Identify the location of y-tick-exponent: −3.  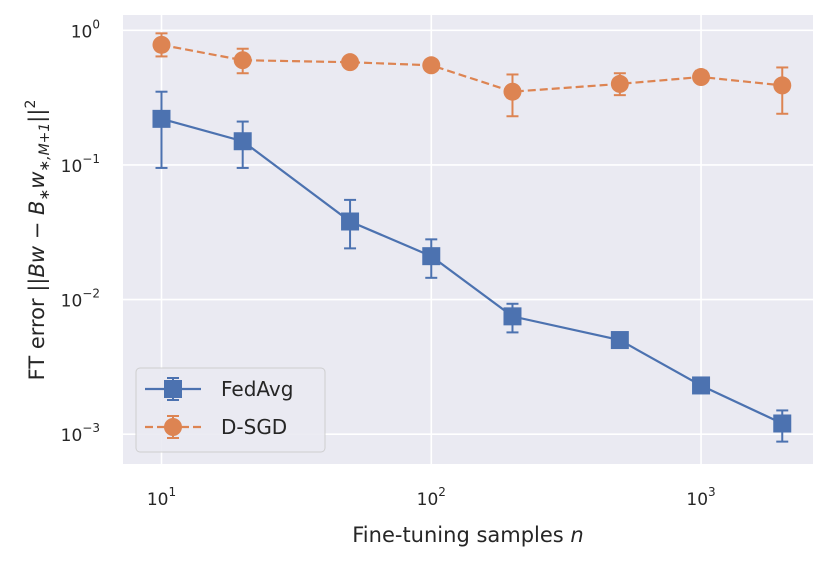
(91, 428).